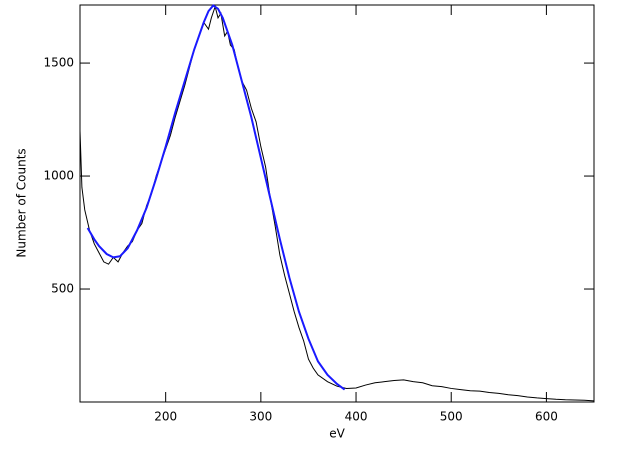 The height and width of the screenshot is (470, 640). I want to click on y-axis-label: Number of Counts, so click(22, 202).